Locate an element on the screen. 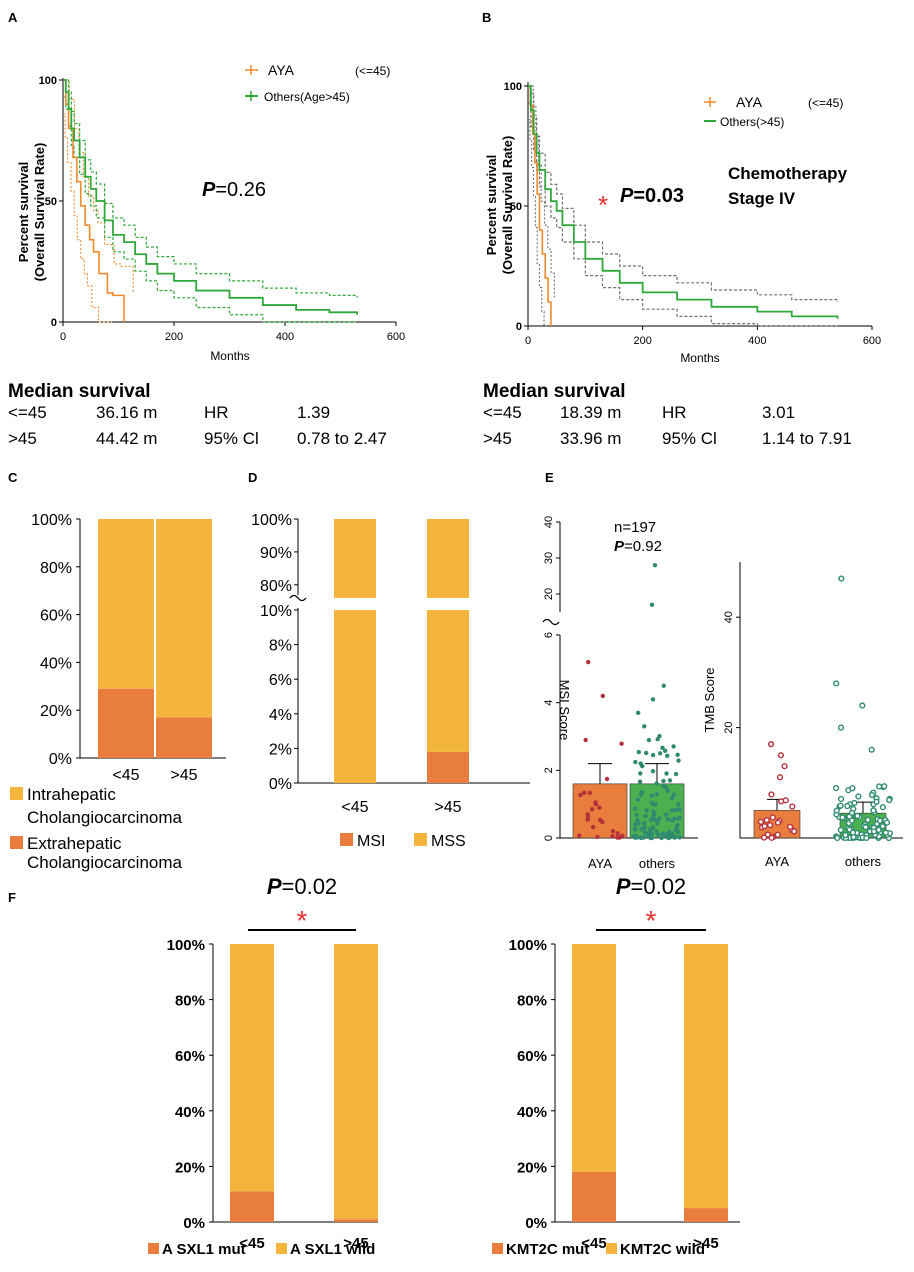  ytick-label-F2-2: 40% is located at coordinates (532, 1112).